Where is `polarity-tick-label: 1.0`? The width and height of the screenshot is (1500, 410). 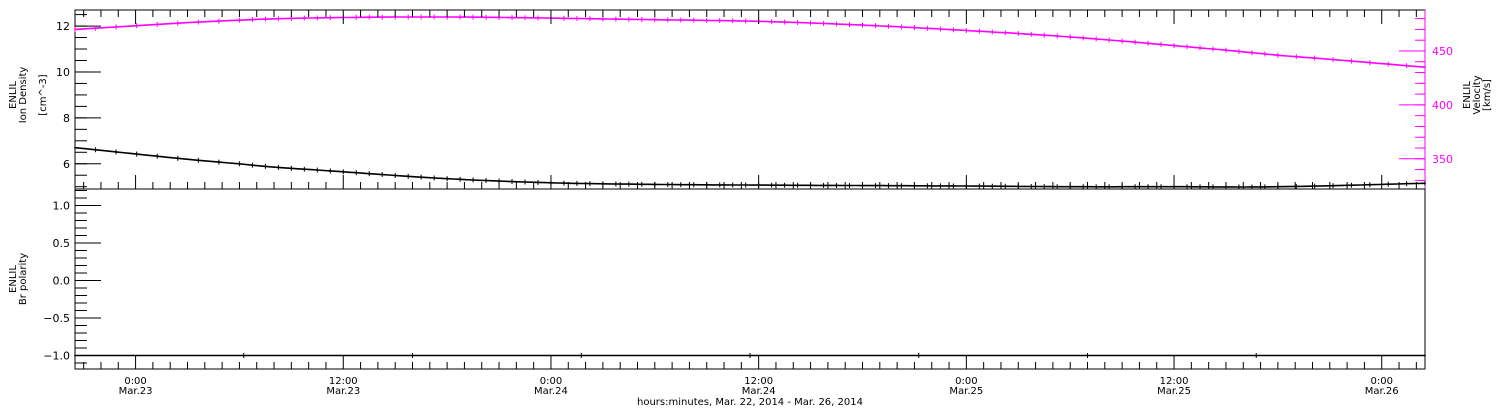 polarity-tick-label: 1.0 is located at coordinates (62, 206).